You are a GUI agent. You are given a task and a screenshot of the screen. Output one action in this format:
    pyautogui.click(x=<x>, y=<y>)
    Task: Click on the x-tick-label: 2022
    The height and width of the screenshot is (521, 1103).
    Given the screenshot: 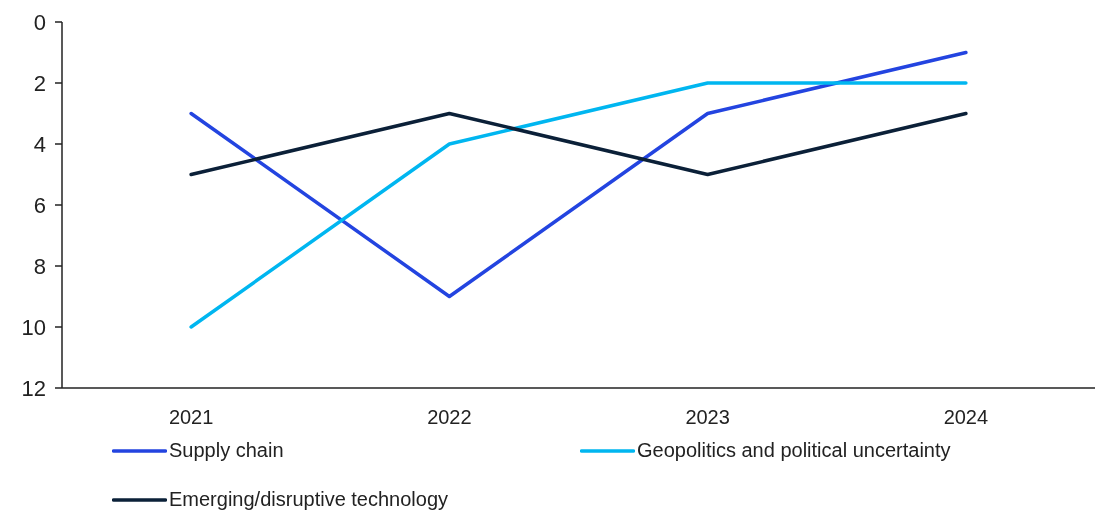 What is the action you would take?
    pyautogui.click(x=449, y=417)
    